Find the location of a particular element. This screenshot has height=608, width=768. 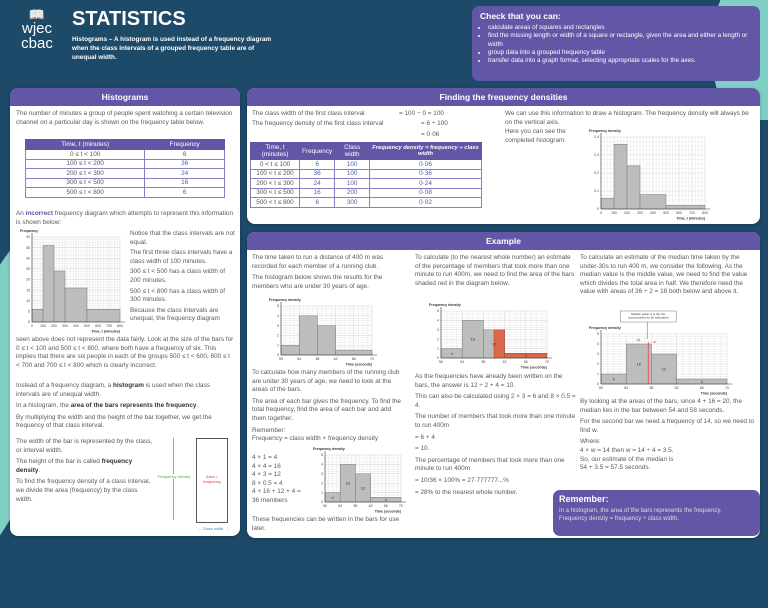

y-tick-label: 30 is located at coordinates (28, 258).